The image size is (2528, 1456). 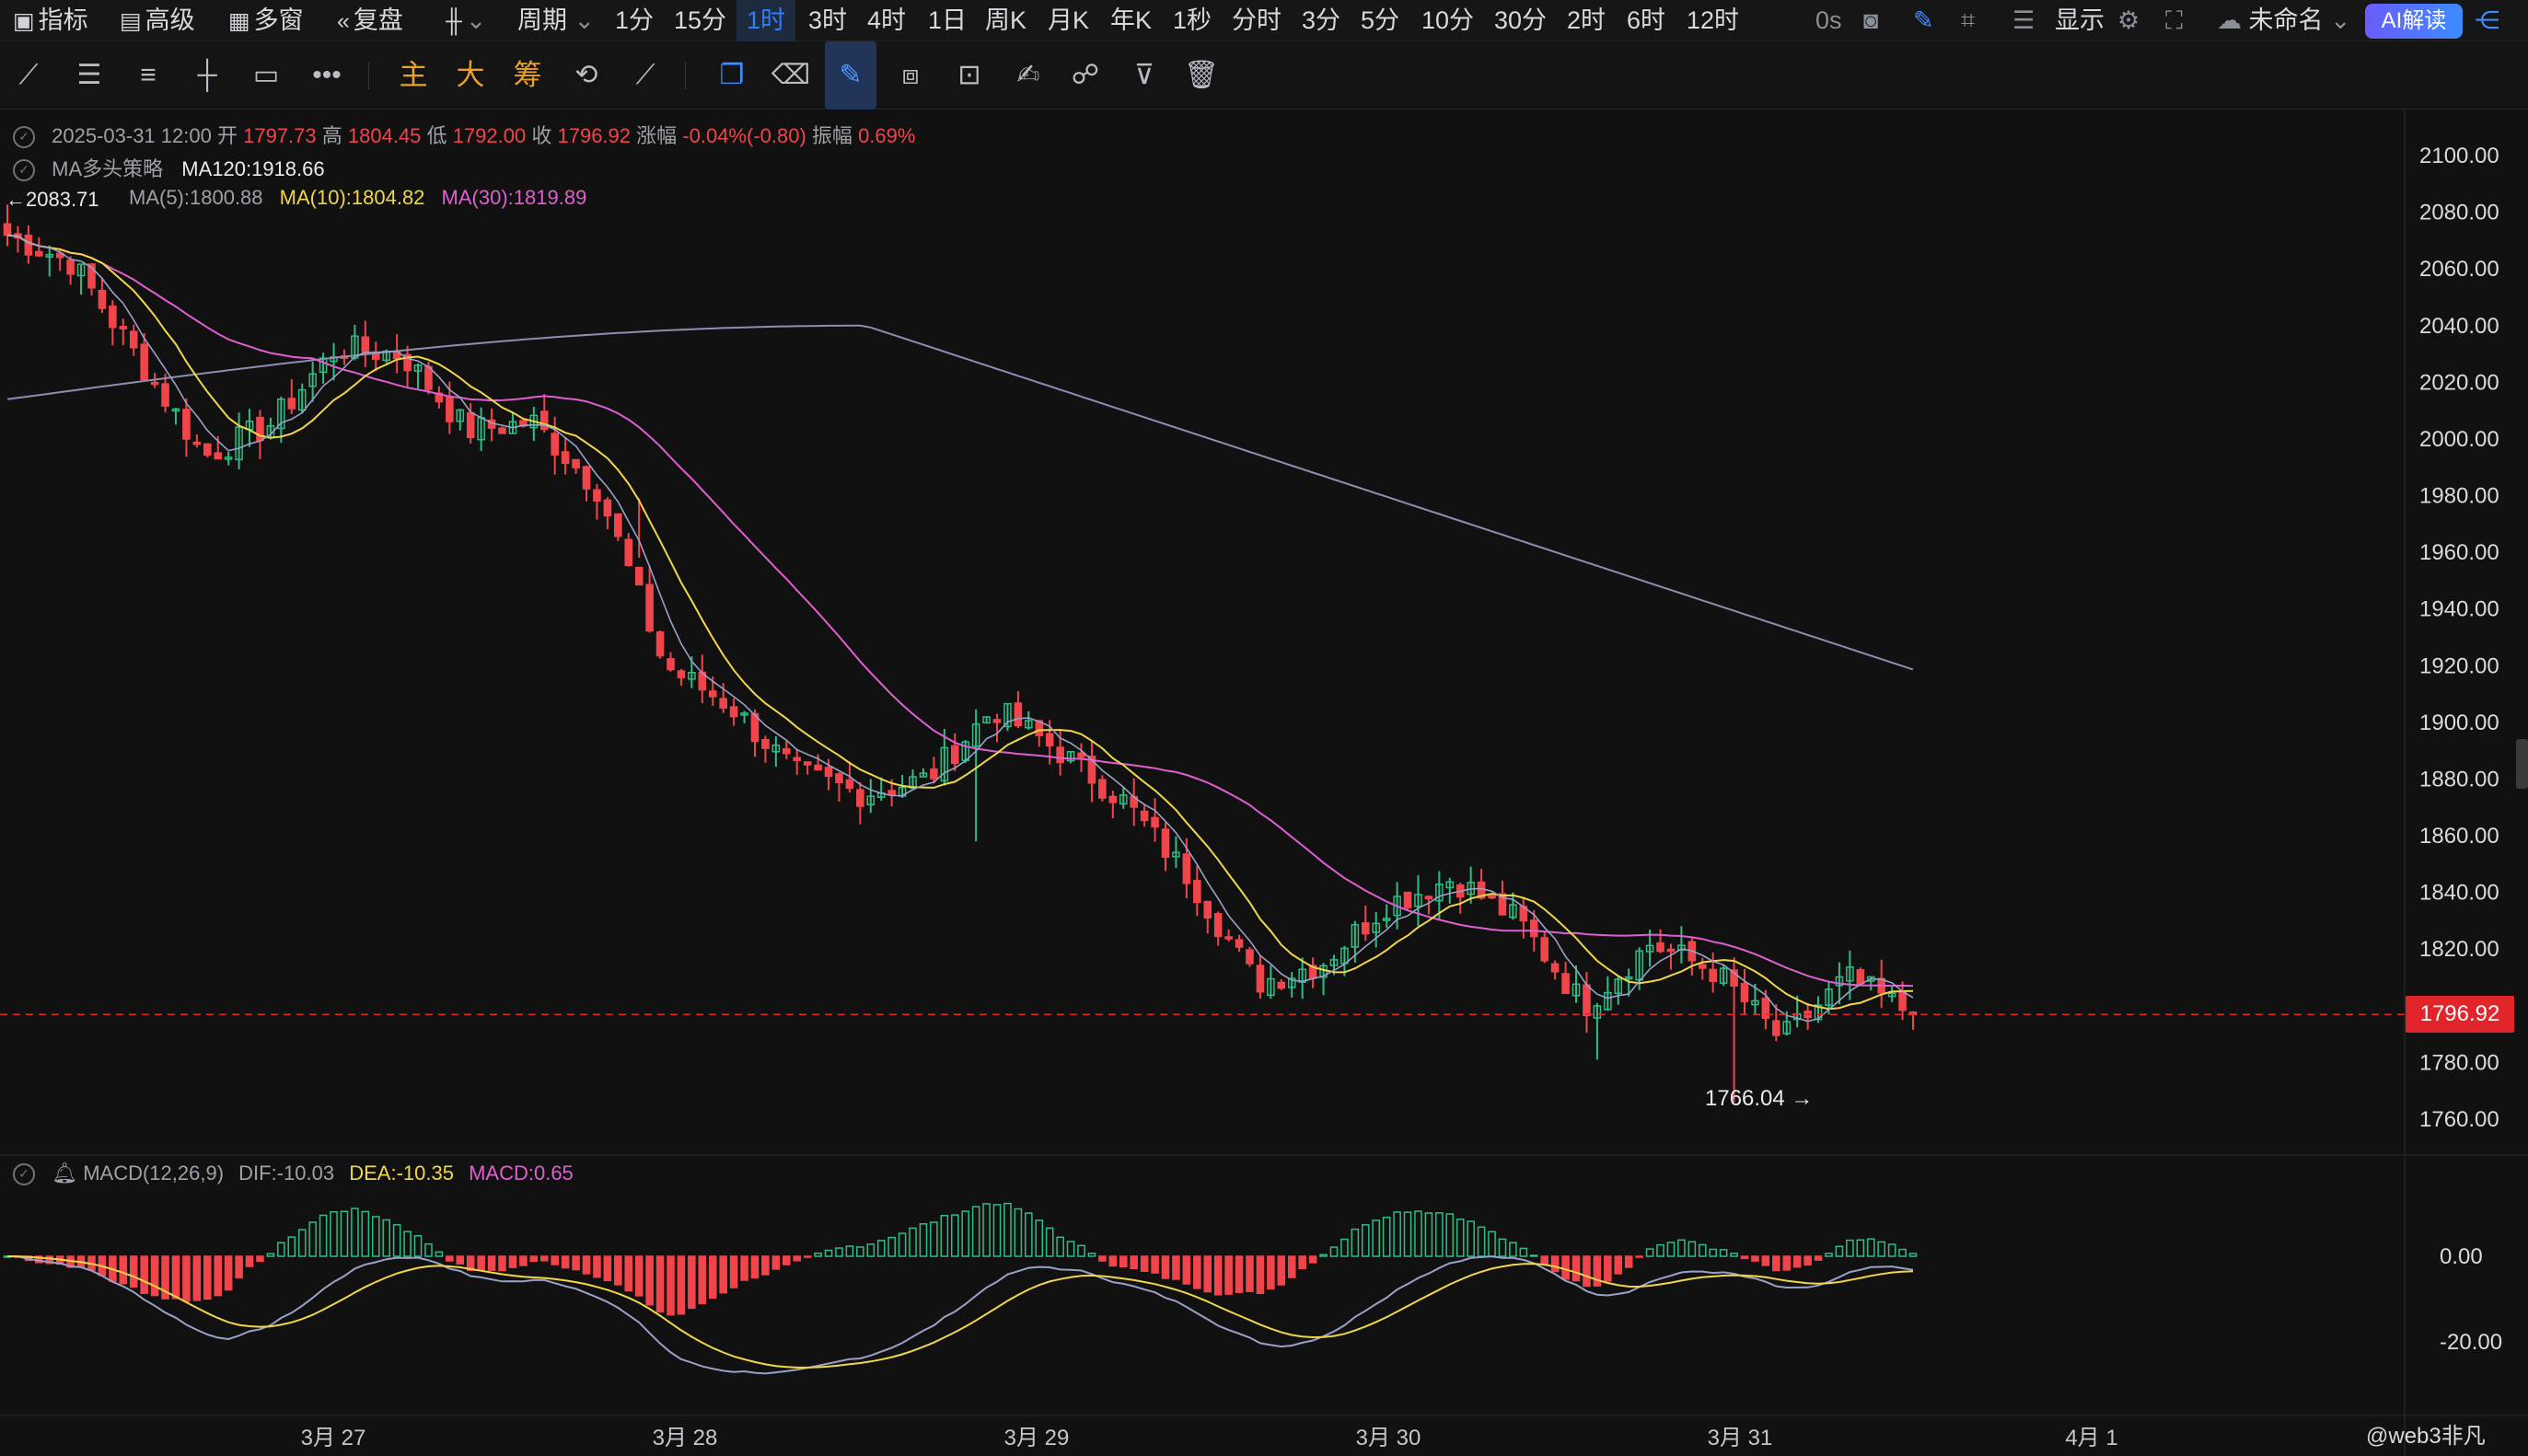 What do you see at coordinates (700, 20) in the screenshot?
I see `period-15m: 15分` at bounding box center [700, 20].